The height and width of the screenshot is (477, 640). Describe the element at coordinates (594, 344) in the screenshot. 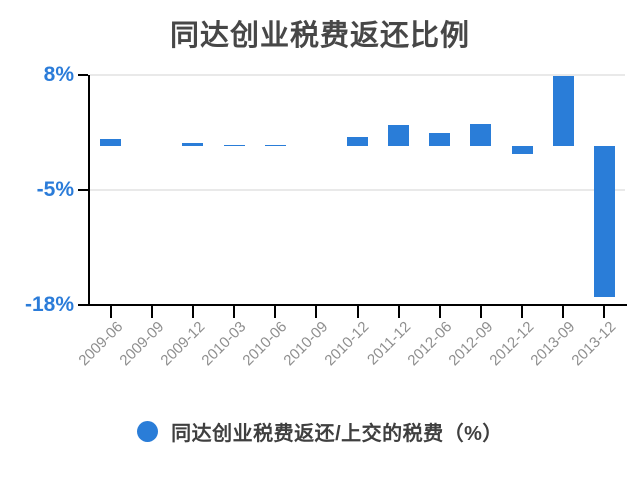

I see `x-axis-label: 2013-12` at that location.